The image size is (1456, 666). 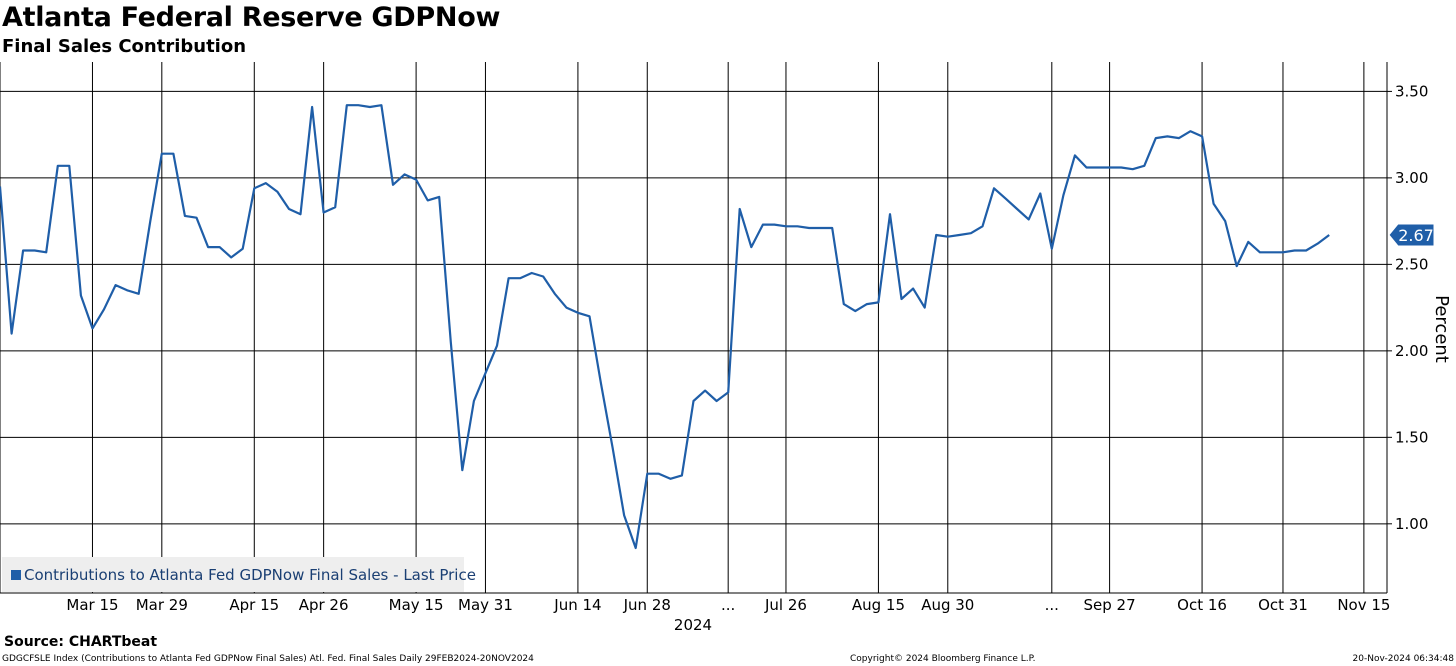 What do you see at coordinates (1283, 605) in the screenshot?
I see `x-tick-label: Oct 31` at bounding box center [1283, 605].